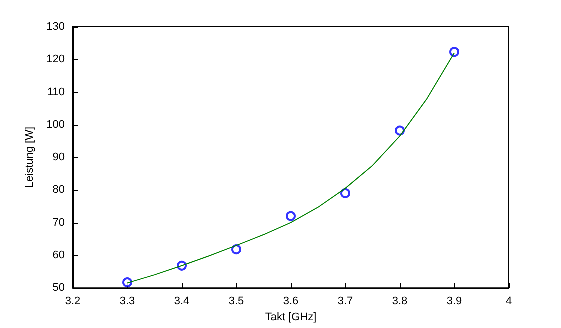 This screenshot has width=561, height=328. What do you see at coordinates (58, 158) in the screenshot?
I see `y-tick-label: 90` at bounding box center [58, 158].